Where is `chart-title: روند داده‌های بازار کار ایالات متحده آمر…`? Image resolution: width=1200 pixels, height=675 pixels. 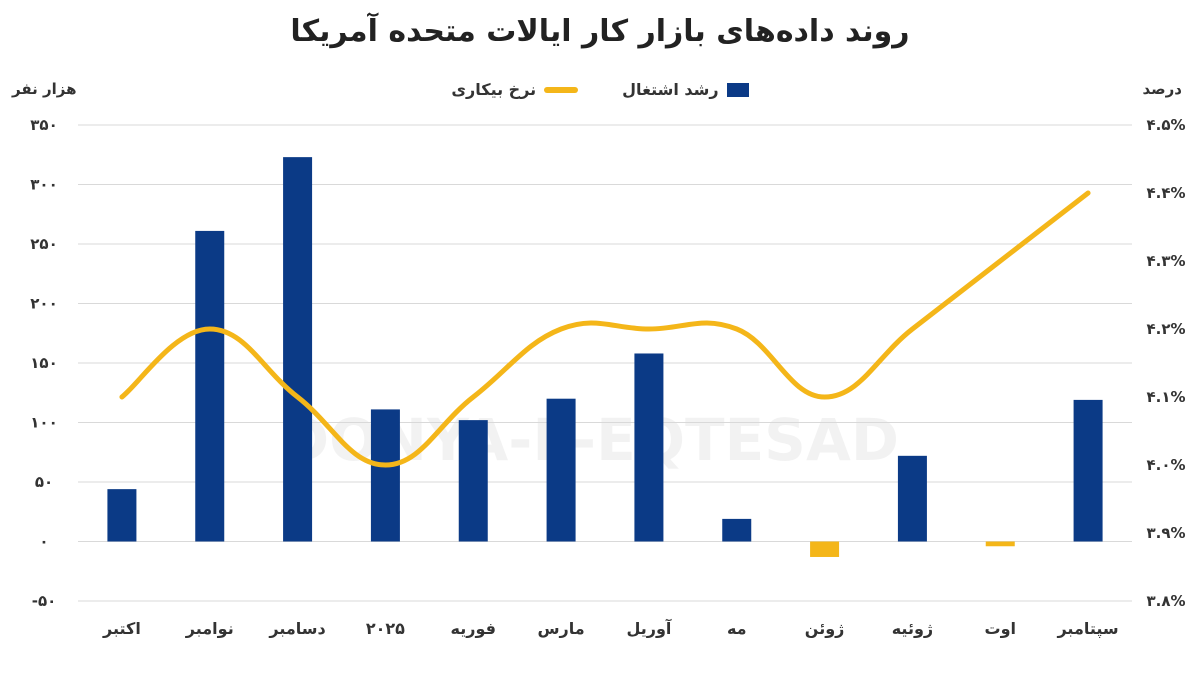
chart-title: روند داده‌های بازار کار ایالات متحده آمر… is located at coordinates (600, 31).